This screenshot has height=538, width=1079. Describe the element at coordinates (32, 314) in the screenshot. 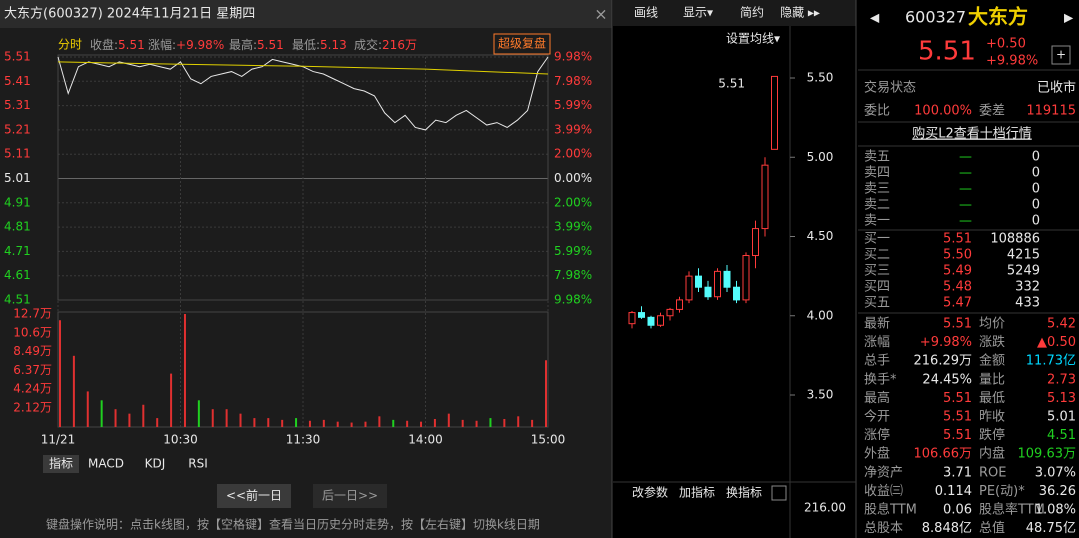

I see `volume-tick: 12.7万` at that location.